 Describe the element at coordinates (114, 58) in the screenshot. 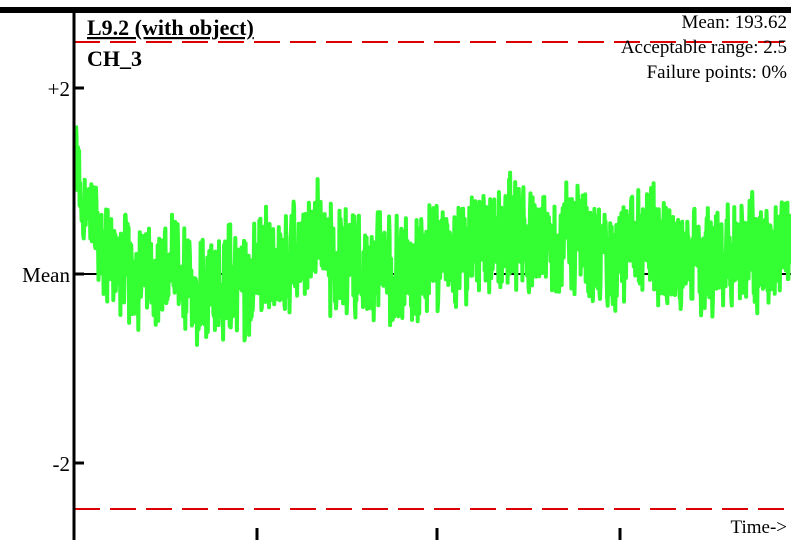

I see `chart-subtitle: CH_3` at that location.